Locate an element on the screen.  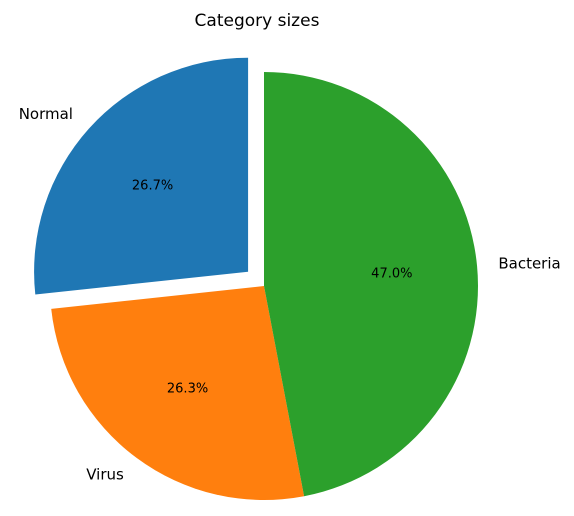
chart-title: Category sizes is located at coordinates (257, 21).